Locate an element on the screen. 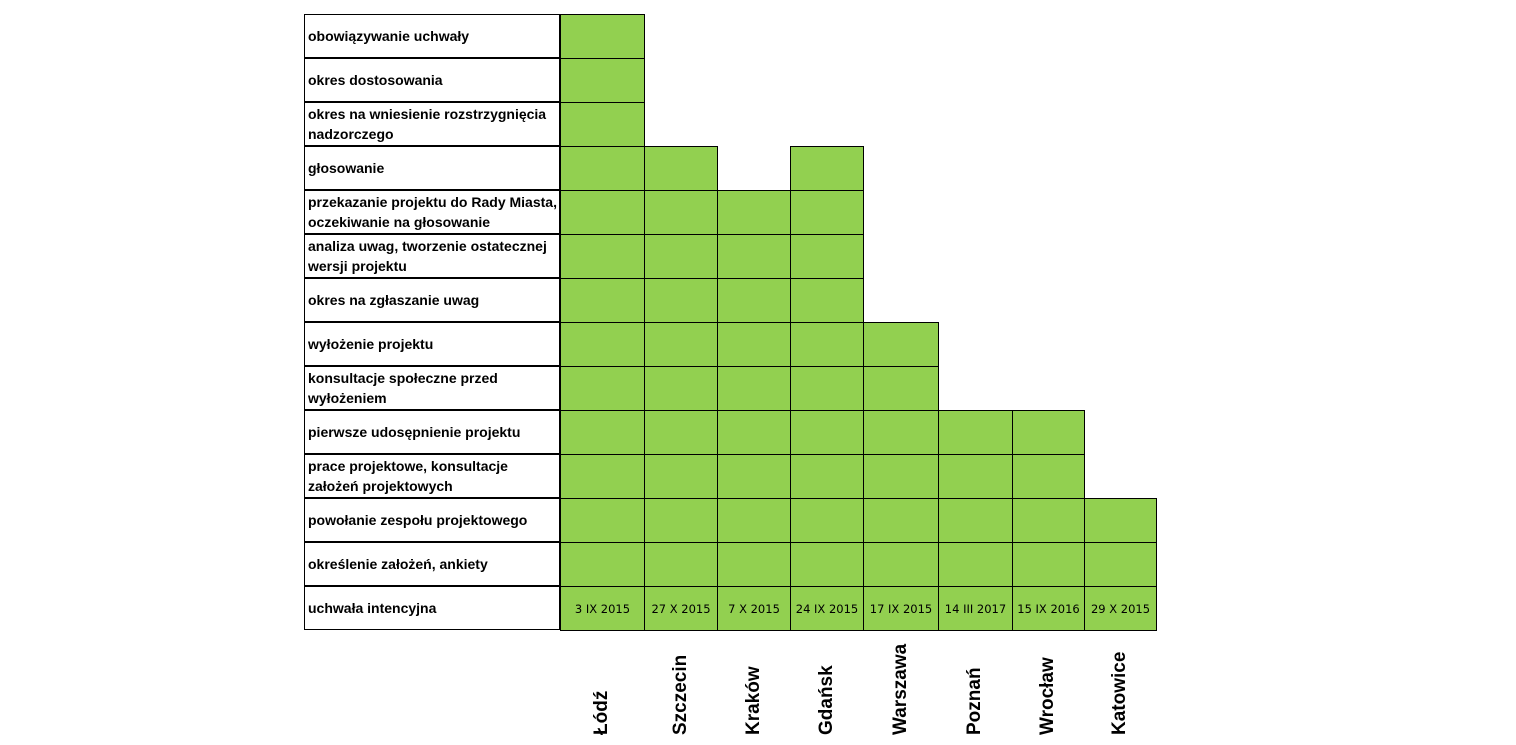  date-cell: 27 X 2015 is located at coordinates (681, 608).